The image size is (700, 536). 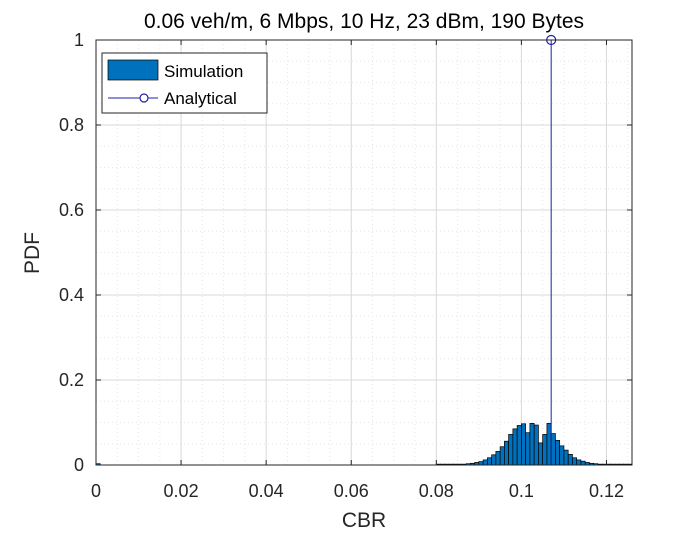 What do you see at coordinates (71, 295) in the screenshot?
I see `y-tick-label: 0.4` at bounding box center [71, 295].